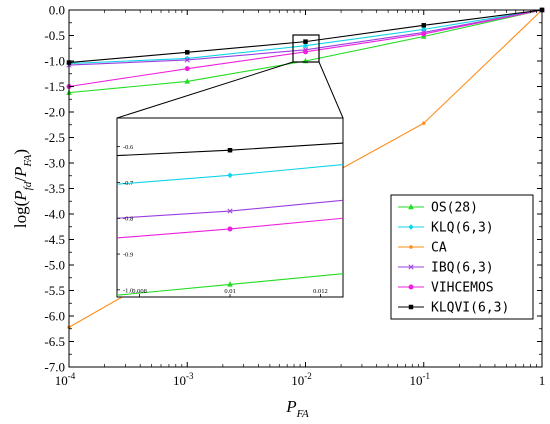 This screenshot has height=424, width=550. What do you see at coordinates (320, 291) in the screenshot?
I see `inset-x-tick-label: 0.012` at bounding box center [320, 291].